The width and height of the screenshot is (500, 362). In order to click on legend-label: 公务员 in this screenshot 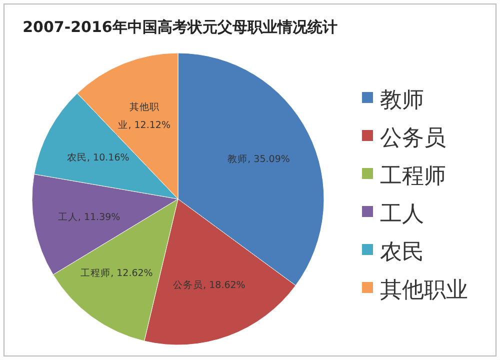, I will do `click(413, 138)`.